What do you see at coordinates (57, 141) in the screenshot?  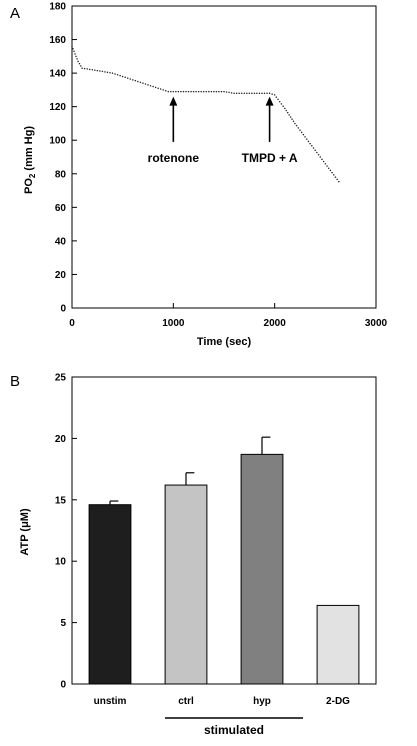 I see `y-tick-label: 100` at bounding box center [57, 141].